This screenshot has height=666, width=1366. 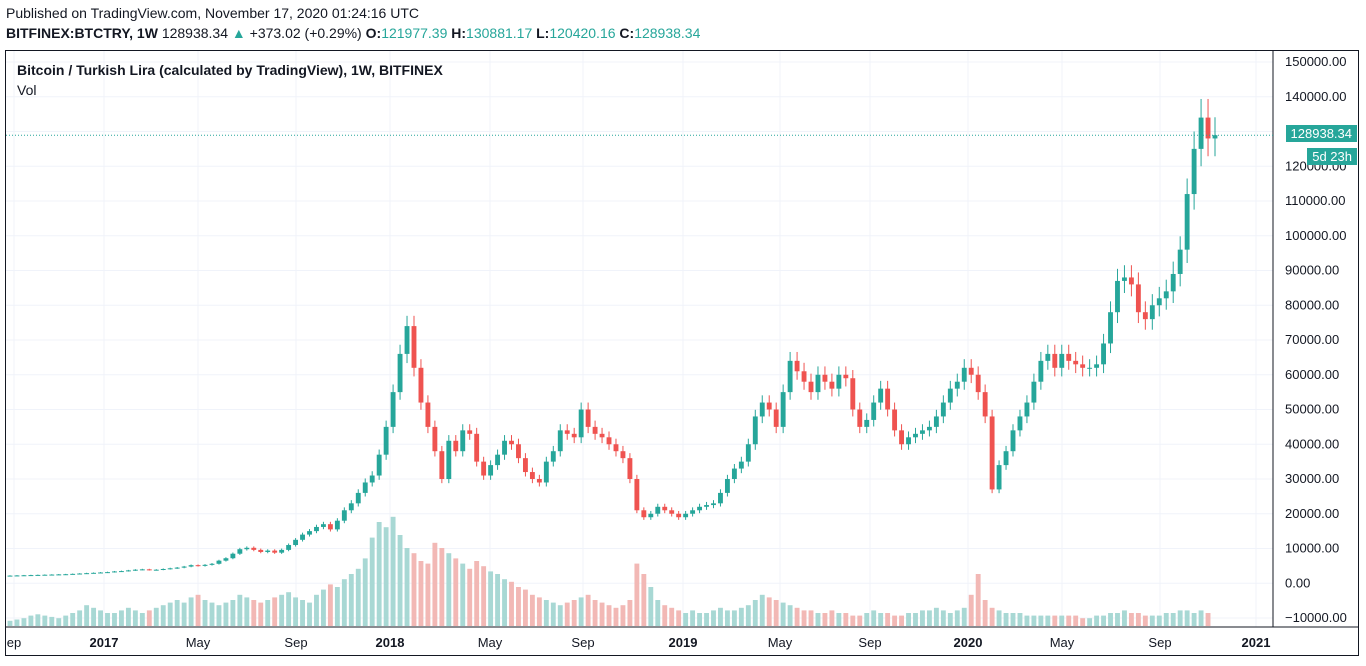 What do you see at coordinates (1312, 443) in the screenshot?
I see `y-tick-label: 40000.00` at bounding box center [1312, 443].